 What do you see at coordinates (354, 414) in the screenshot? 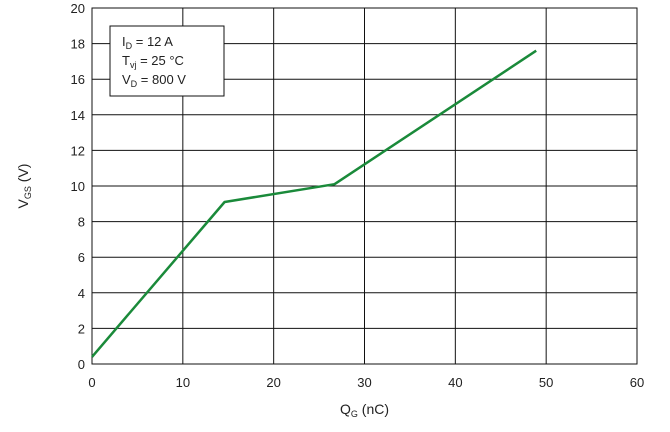
I see `x-axis-title-sub: G` at bounding box center [354, 414].